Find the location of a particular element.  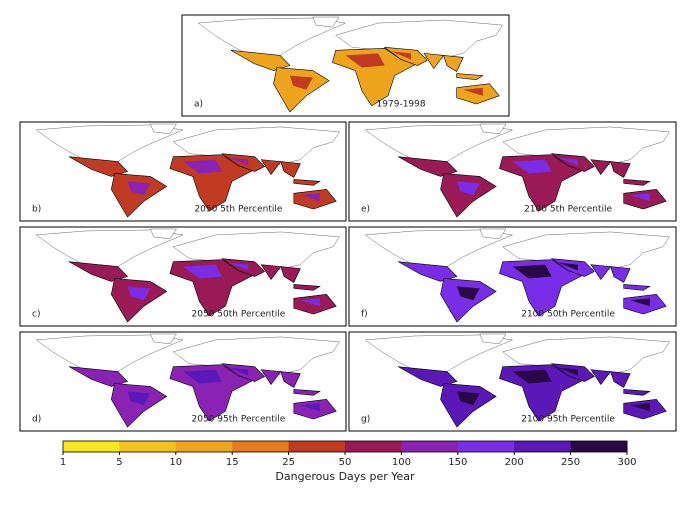

panel-caption: 2100 5th Percentile is located at coordinates (568, 210).